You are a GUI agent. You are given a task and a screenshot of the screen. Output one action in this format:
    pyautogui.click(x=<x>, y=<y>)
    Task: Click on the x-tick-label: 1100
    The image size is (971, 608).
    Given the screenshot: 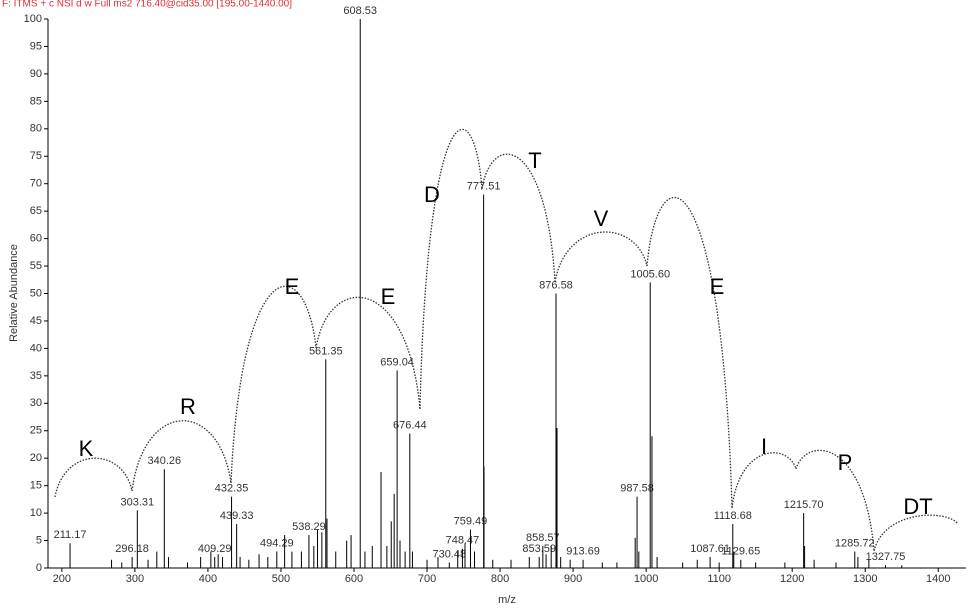 What is the action you would take?
    pyautogui.click(x=719, y=579)
    